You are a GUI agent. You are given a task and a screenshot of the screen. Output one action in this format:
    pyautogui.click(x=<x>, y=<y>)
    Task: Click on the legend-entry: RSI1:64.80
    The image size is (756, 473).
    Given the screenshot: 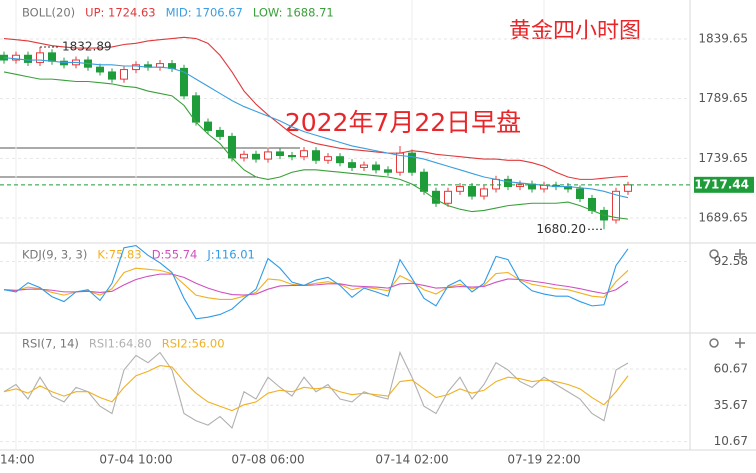 What is the action you would take?
    pyautogui.click(x=120, y=344)
    